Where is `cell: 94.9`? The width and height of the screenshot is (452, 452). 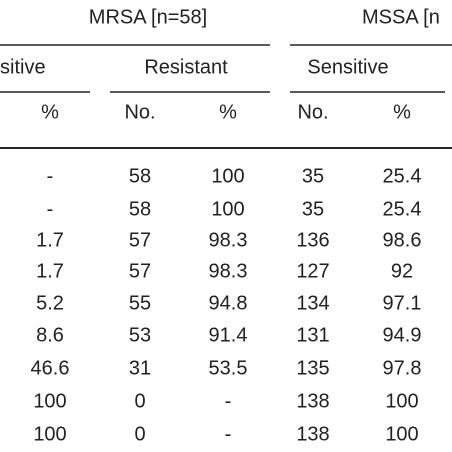
cell: 94.9 is located at coordinates (402, 335).